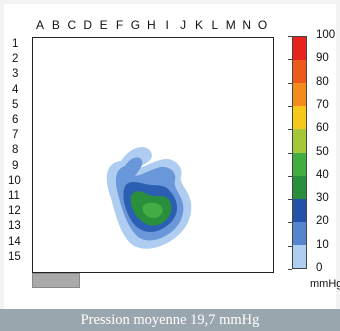 This screenshot has width=340, height=331. What do you see at coordinates (103, 25) in the screenshot?
I see `column-label: E` at bounding box center [103, 25].